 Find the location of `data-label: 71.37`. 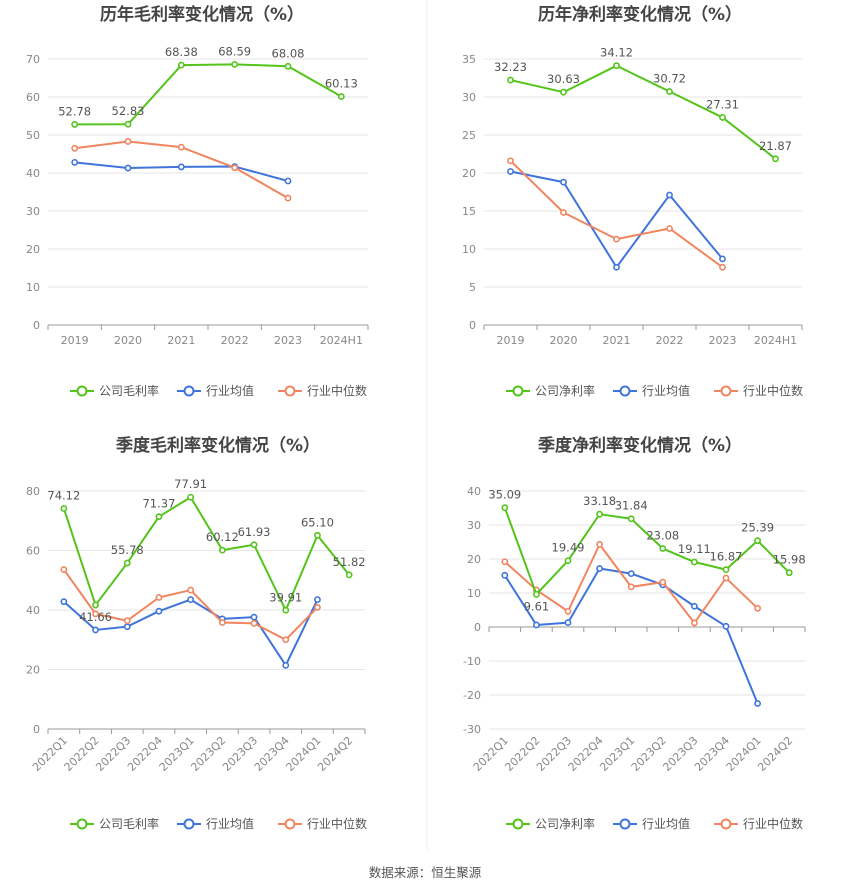

data-label: 71.37 is located at coordinates (158, 504).